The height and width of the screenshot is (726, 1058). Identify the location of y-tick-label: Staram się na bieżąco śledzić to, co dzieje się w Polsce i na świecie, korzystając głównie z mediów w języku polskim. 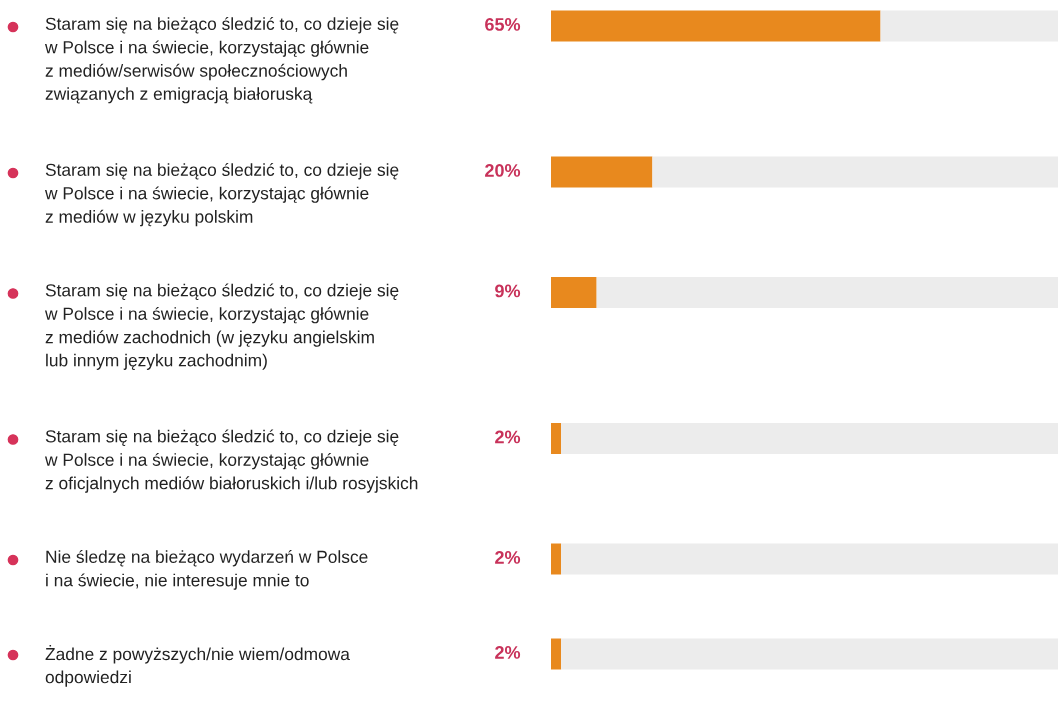
(221, 195).